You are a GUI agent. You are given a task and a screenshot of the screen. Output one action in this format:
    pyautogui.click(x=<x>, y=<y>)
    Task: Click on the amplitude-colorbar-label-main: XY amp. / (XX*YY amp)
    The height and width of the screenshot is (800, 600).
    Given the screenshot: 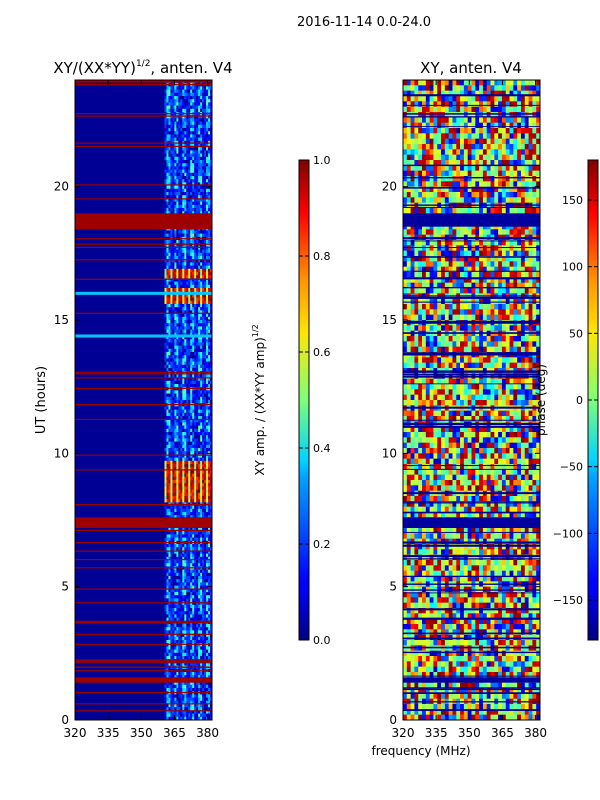 What is the action you would take?
    pyautogui.click(x=260, y=406)
    